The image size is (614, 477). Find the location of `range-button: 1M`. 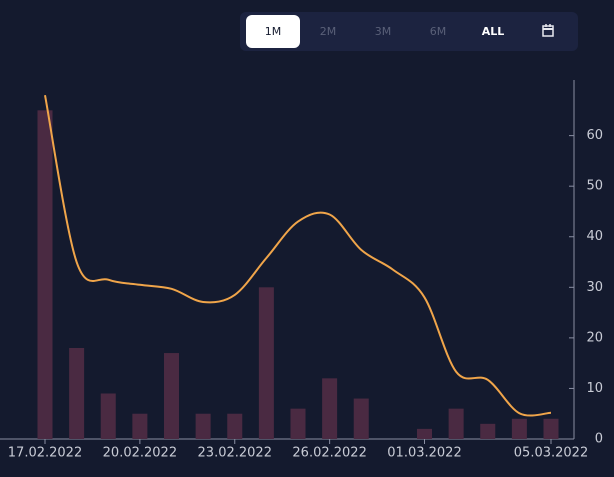

range-button: 1M is located at coordinates (273, 31).